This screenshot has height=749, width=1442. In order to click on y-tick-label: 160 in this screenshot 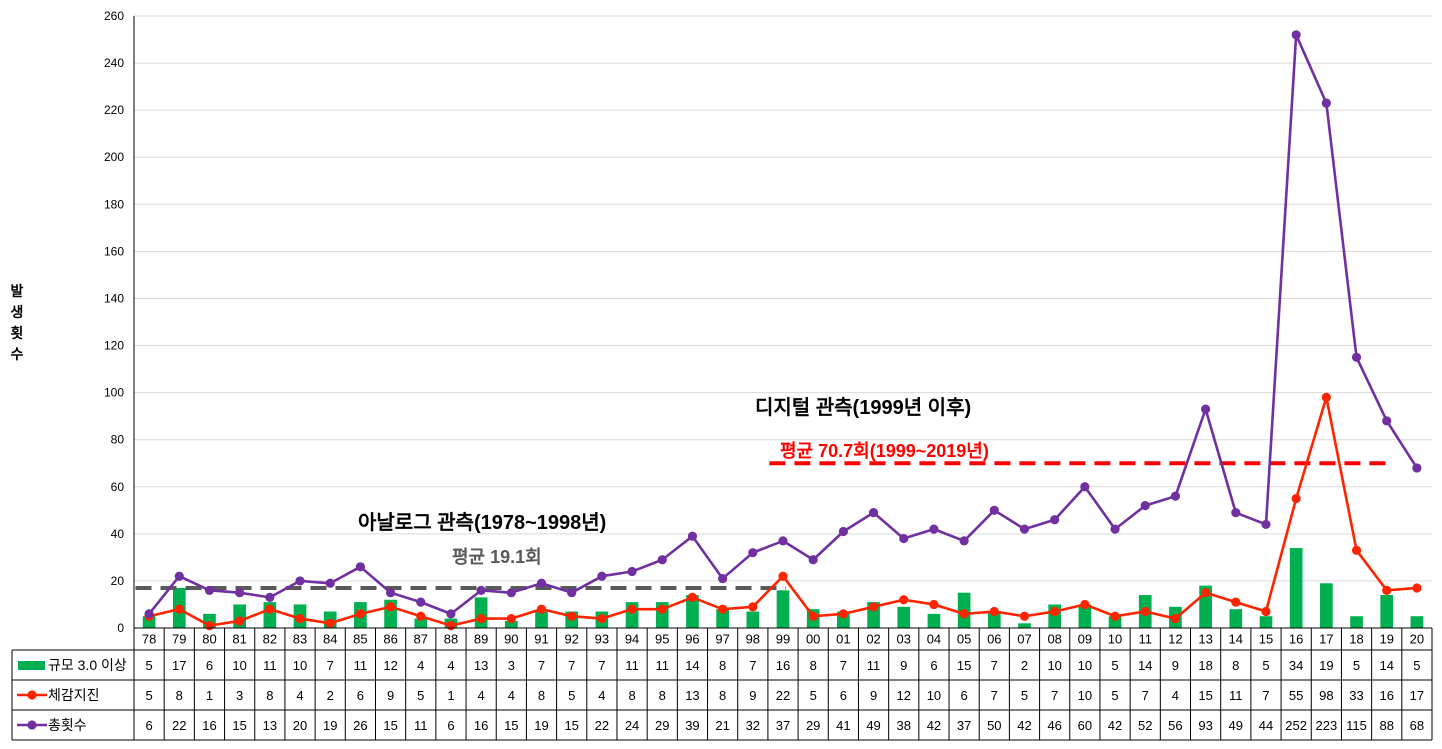, I will do `click(114, 251)`.